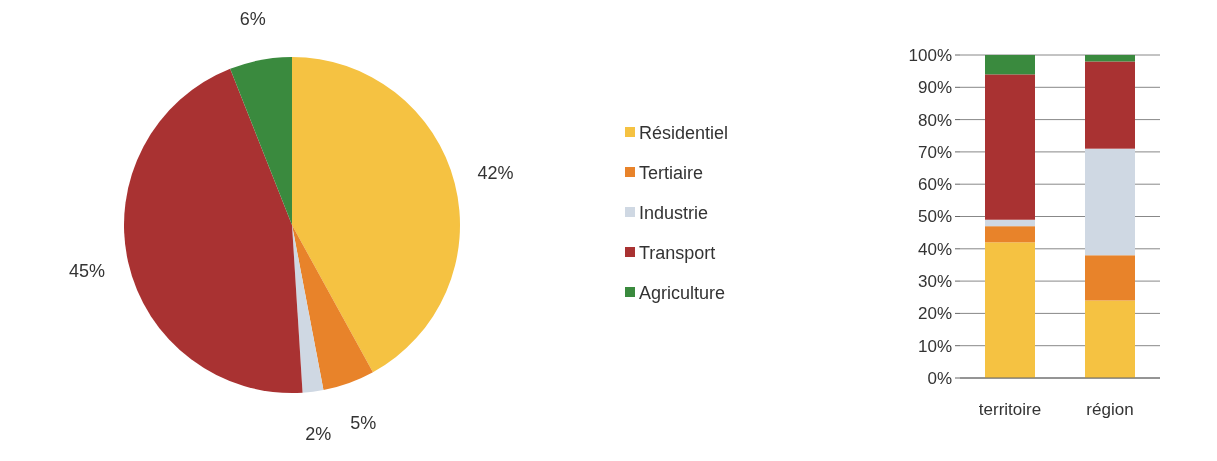 This screenshot has height=461, width=1217. Describe the element at coordinates (87, 271) in the screenshot. I see `data-label: 45%` at that location.